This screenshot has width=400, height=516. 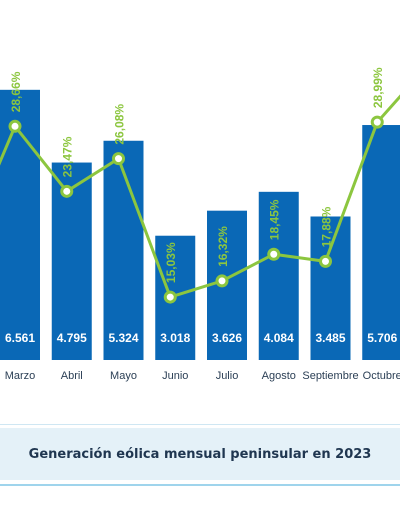 What do you see at coordinates (227, 376) in the screenshot?
I see `x-tick-label: Julio` at bounding box center [227, 376].